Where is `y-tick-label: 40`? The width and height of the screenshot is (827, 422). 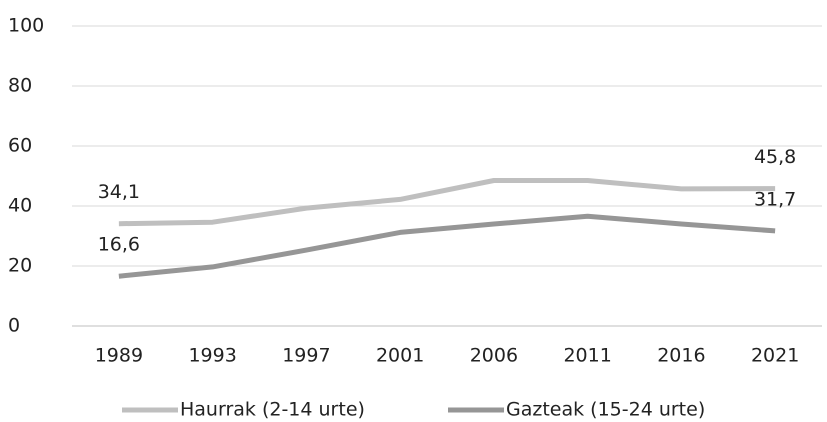 y-tick-label: 40 is located at coordinates (20, 206).